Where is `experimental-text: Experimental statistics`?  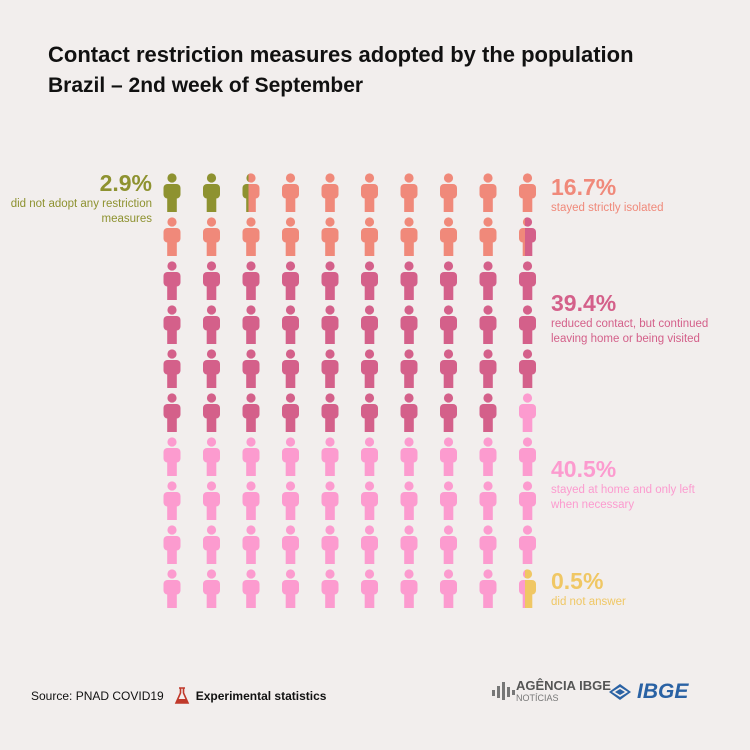
experimental-text: Experimental statistics is located at coordinates (261, 696).